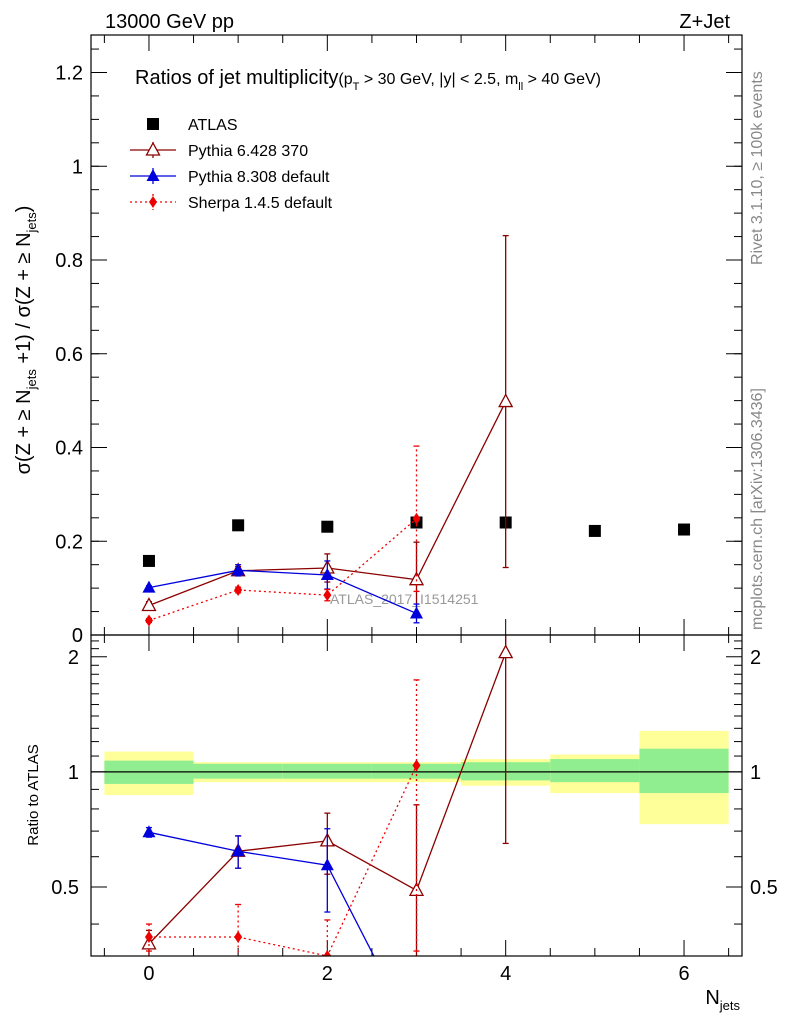 This screenshot has width=786, height=1024. What do you see at coordinates (562, 79) in the screenshot?
I see `title-cuts-3: > 40 GeV)` at bounding box center [562, 79].